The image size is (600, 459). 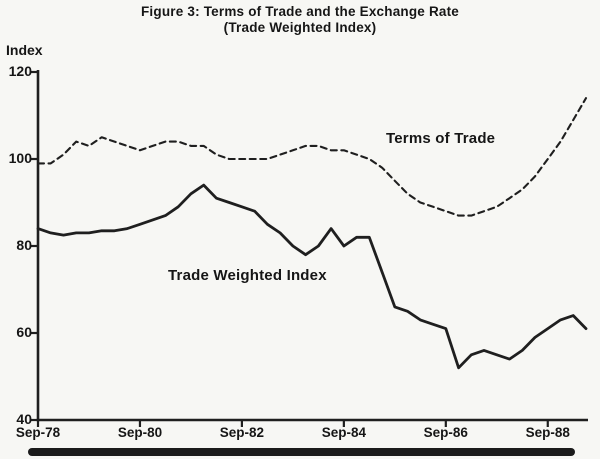 I want to click on x-tick-label: Sep-84, so click(x=343, y=432).